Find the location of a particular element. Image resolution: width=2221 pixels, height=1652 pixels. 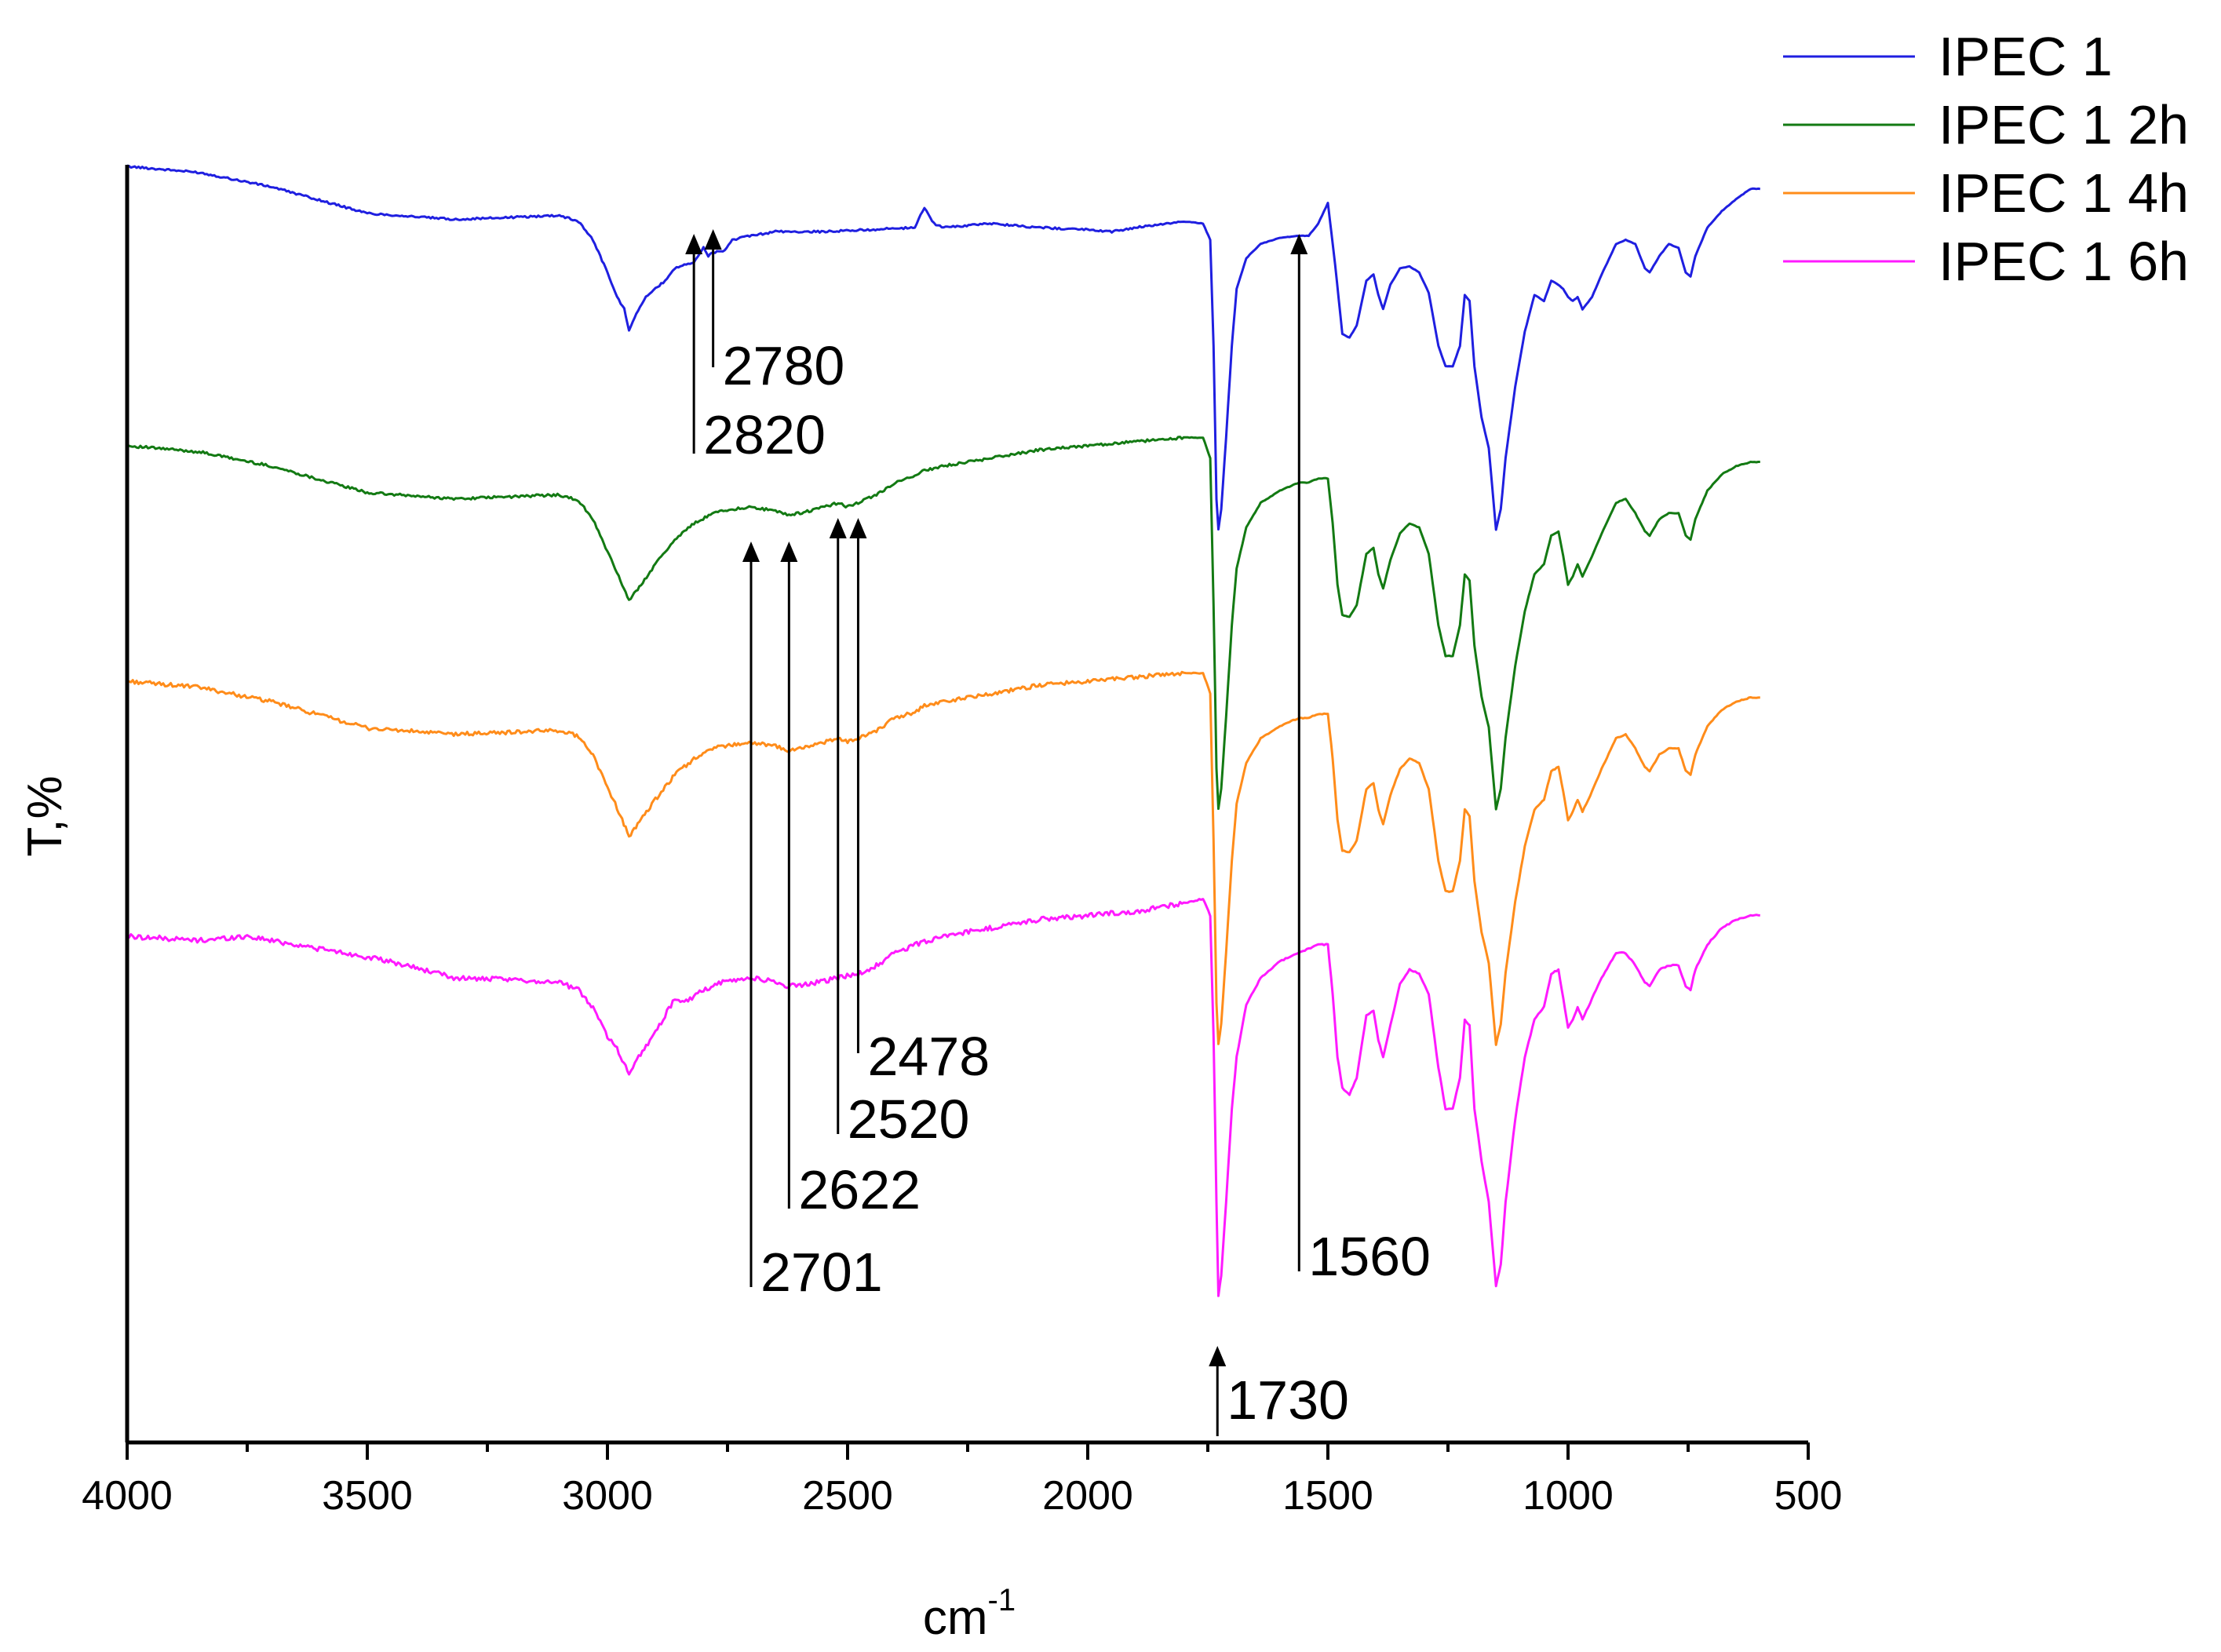

x-tick-label-3000: 3000 is located at coordinates (607, 1496).